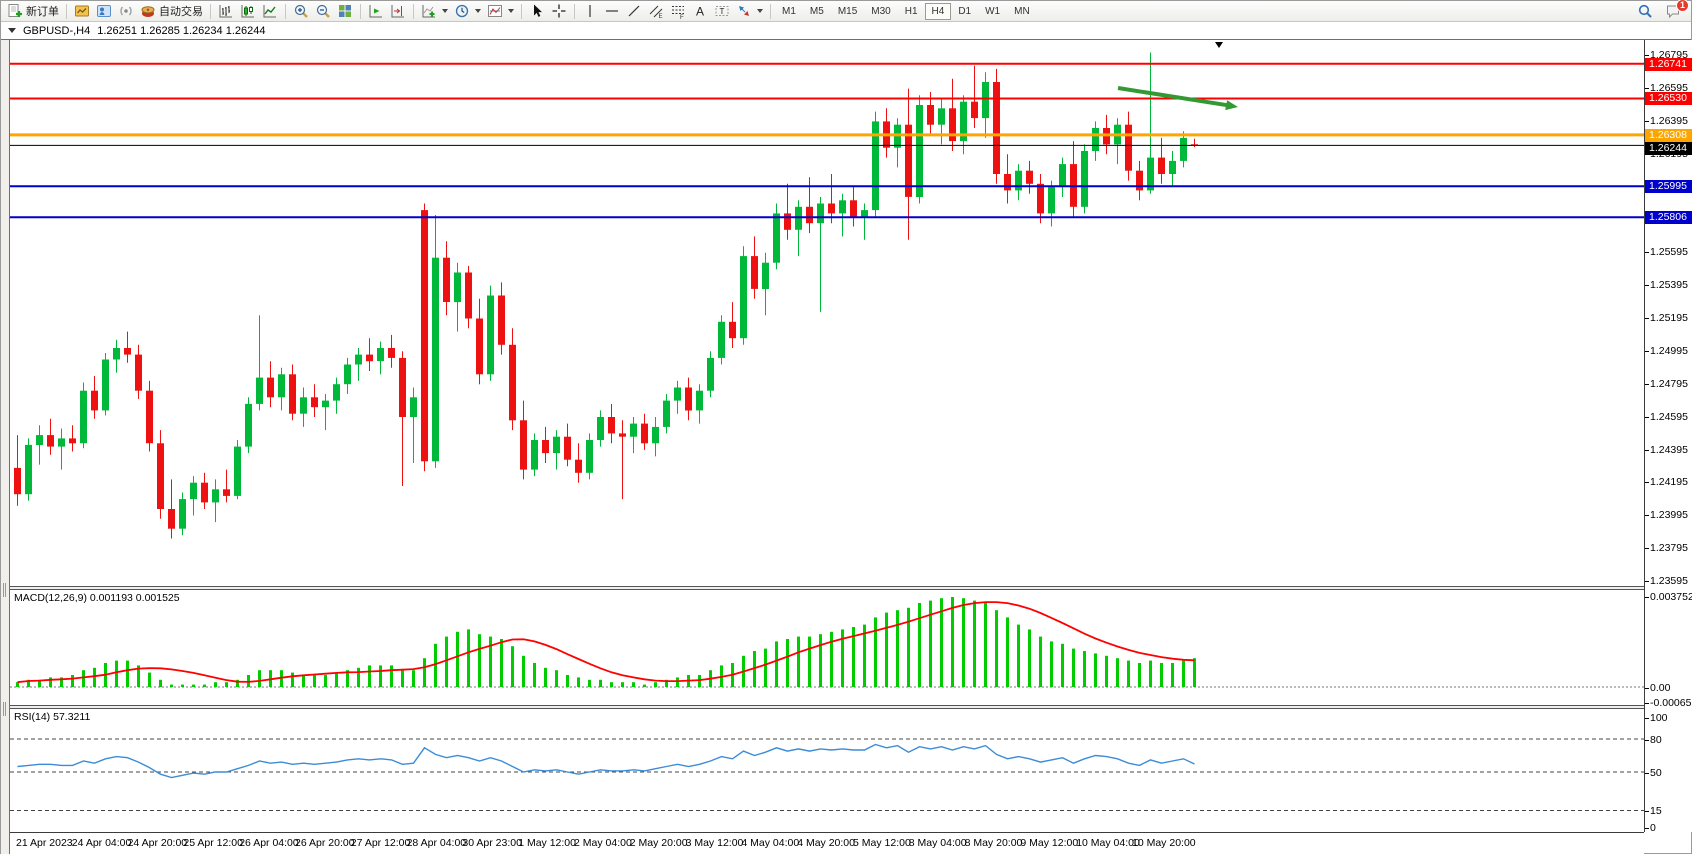  I want to click on text-label-tool-button: T, so click(722, 11).